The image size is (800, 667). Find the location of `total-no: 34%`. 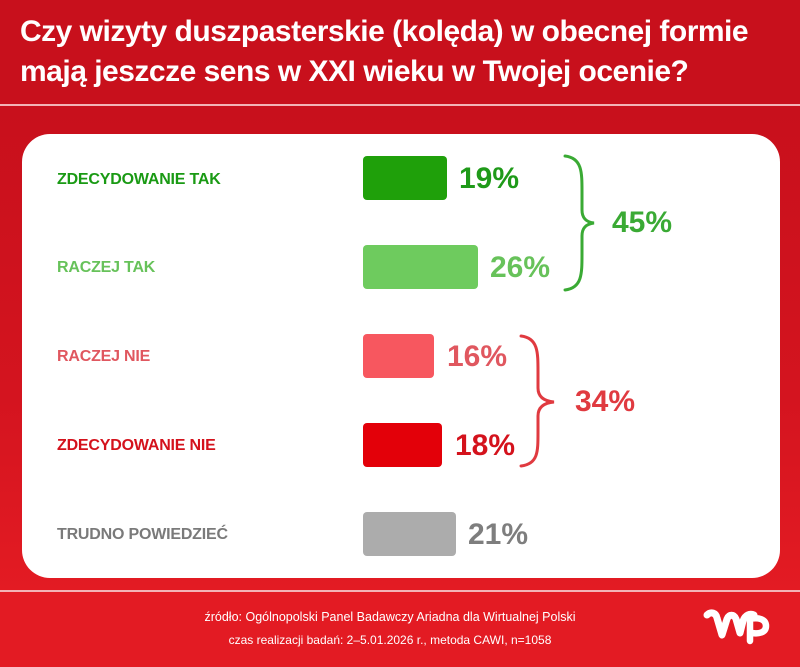

total-no: 34% is located at coordinates (605, 401).